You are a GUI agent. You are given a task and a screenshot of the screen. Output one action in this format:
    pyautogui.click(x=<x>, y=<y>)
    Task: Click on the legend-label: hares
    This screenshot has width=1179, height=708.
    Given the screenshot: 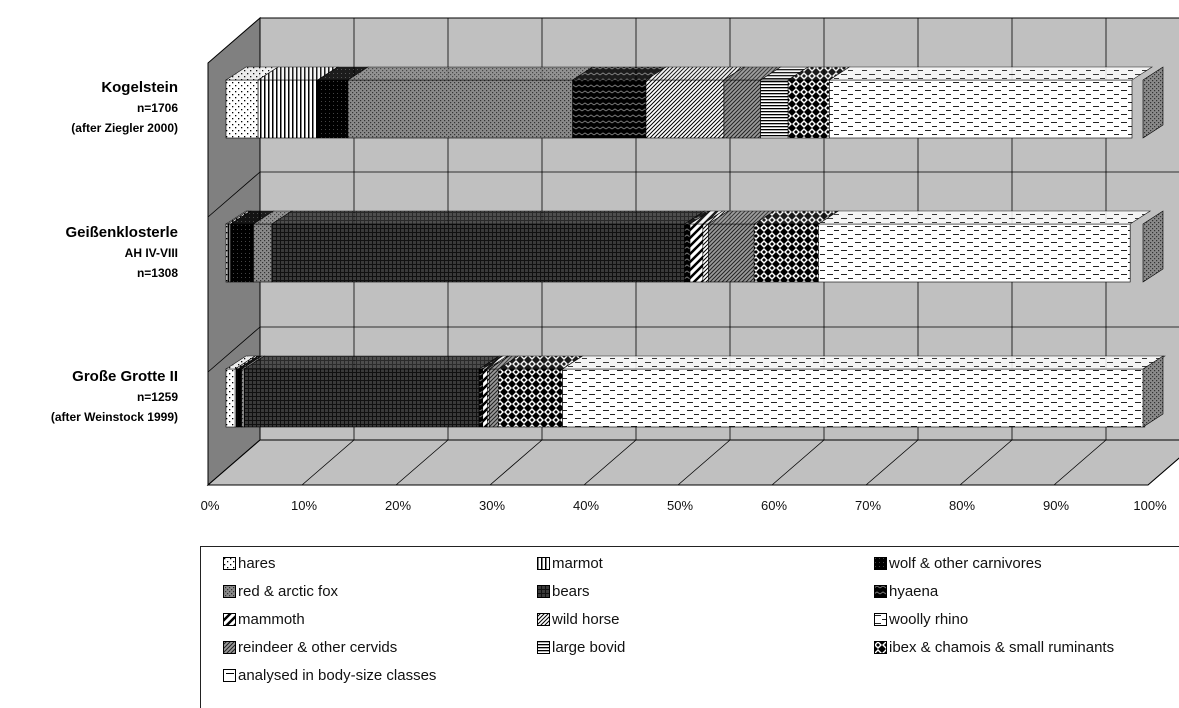 What is the action you would take?
    pyautogui.click(x=257, y=563)
    